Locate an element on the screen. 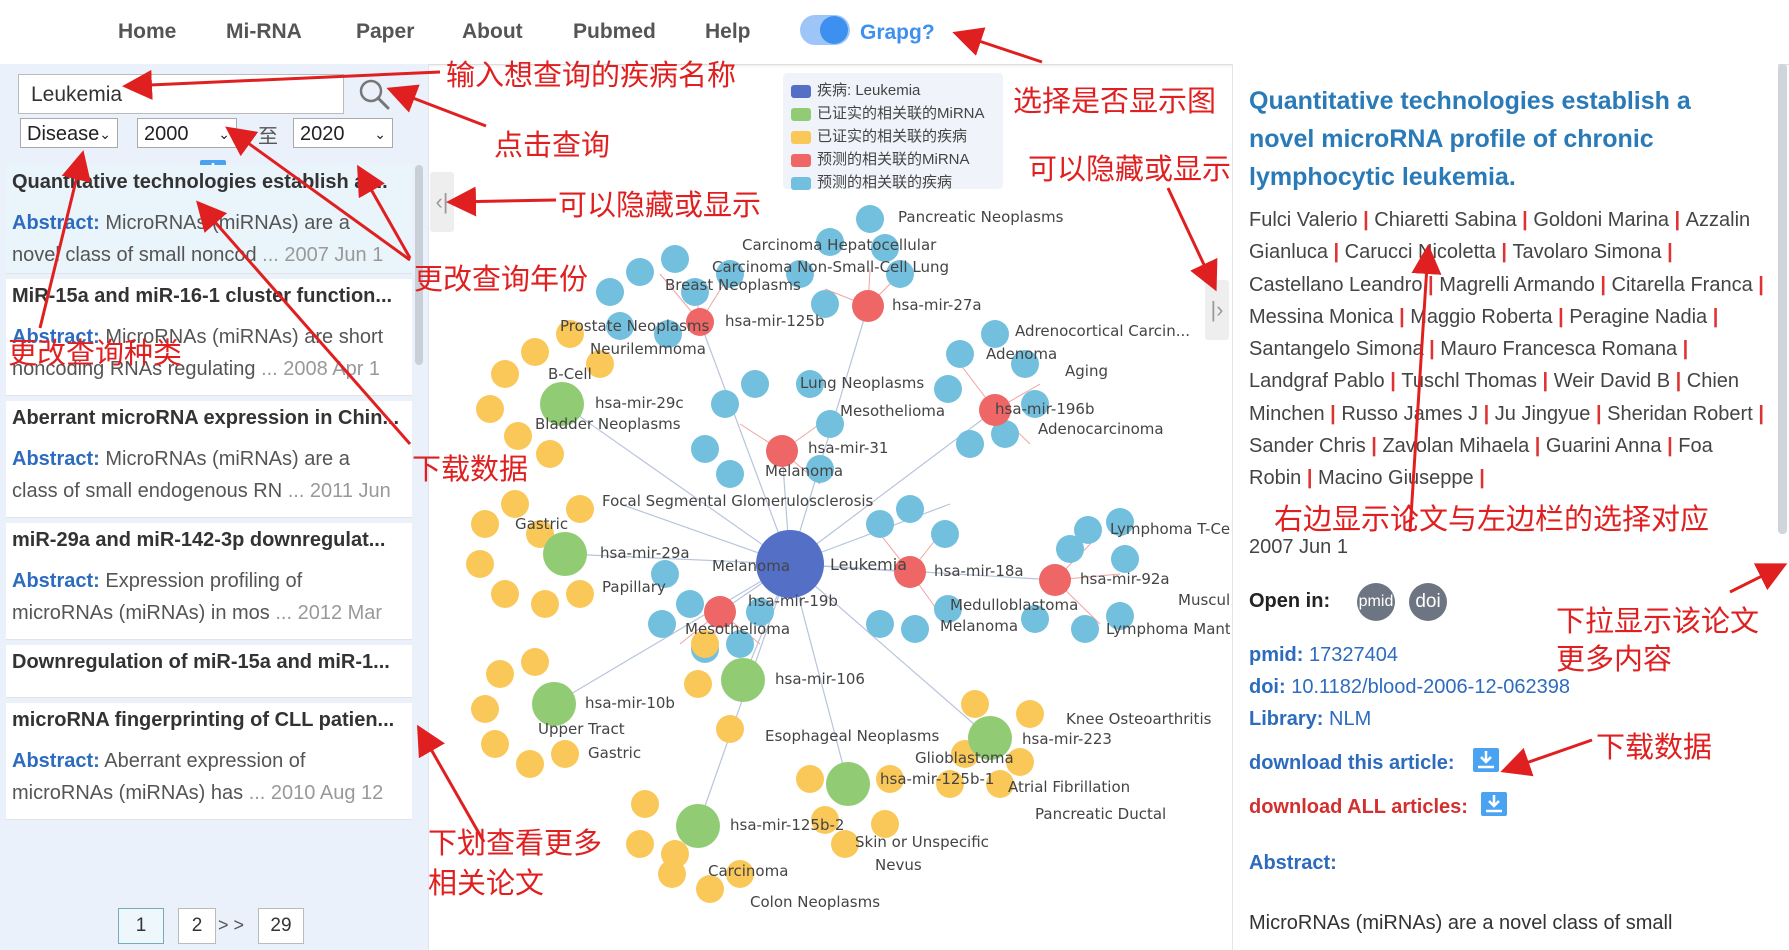 This screenshot has width=1789, height=950. graph-node-label: Focal Segmental Glomerulosclerosis is located at coordinates (738, 501).